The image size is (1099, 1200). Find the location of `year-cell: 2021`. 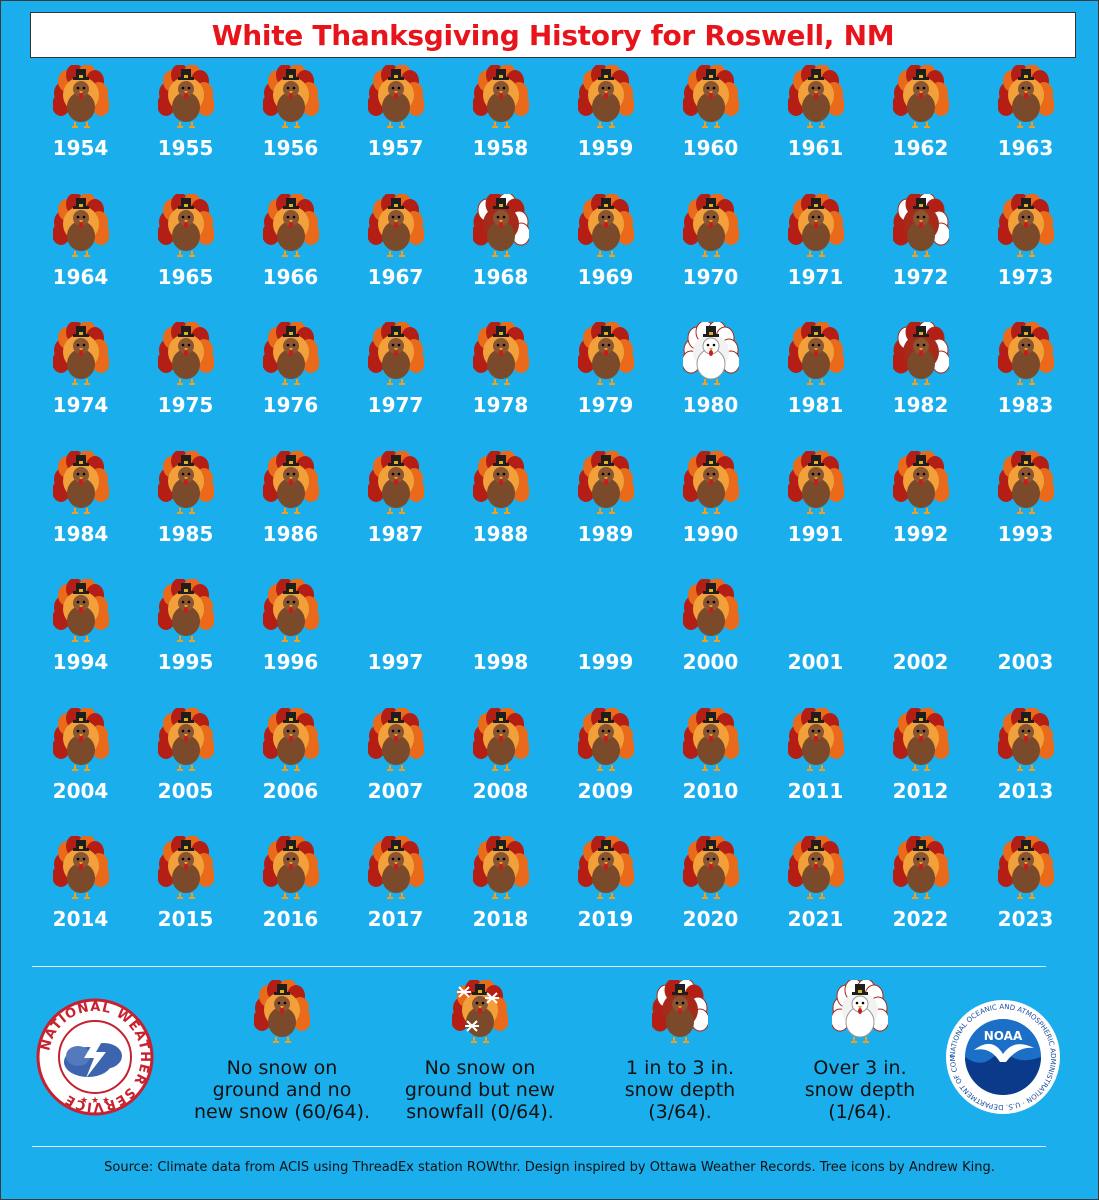

year-cell: 2021 is located at coordinates (815, 901).